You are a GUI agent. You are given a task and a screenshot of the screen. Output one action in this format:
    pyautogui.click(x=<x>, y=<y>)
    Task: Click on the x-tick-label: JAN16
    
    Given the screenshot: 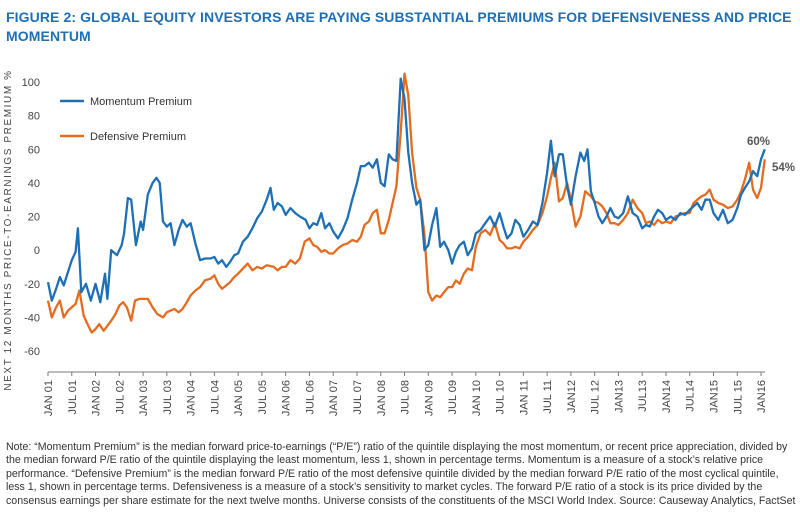 What is the action you would take?
    pyautogui.click(x=762, y=396)
    